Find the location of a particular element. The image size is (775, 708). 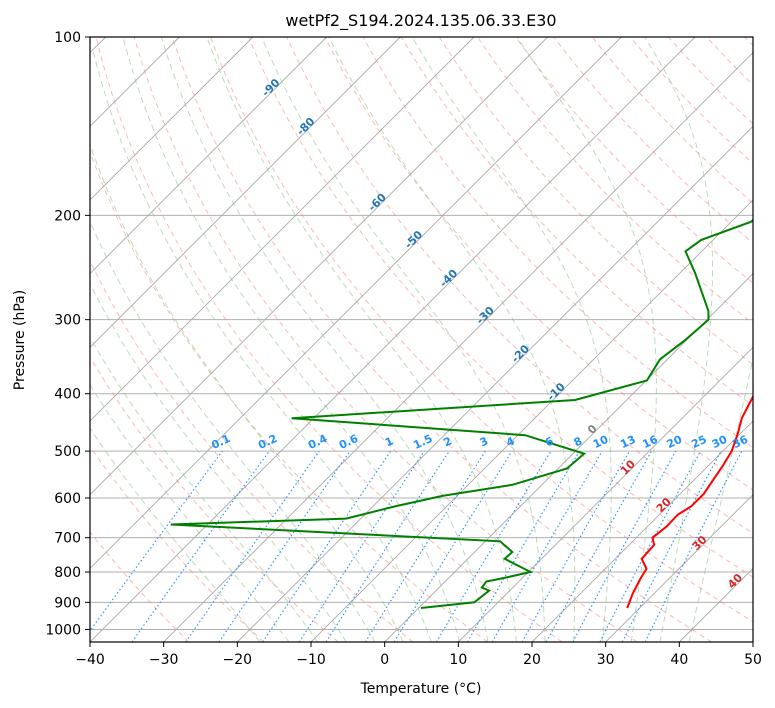

mixing-ratio-label: 0.1 is located at coordinates (220, 442).